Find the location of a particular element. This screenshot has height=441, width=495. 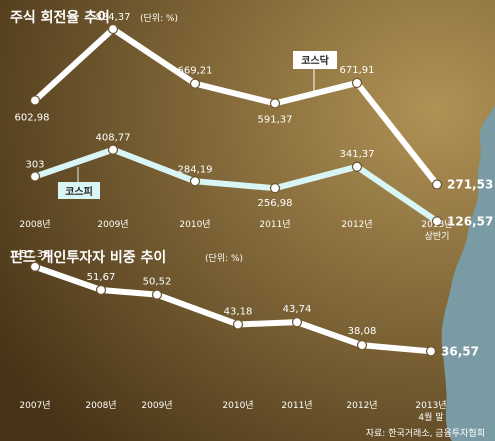

kosdaq-value-label-5: 271,53 is located at coordinates (470, 184).